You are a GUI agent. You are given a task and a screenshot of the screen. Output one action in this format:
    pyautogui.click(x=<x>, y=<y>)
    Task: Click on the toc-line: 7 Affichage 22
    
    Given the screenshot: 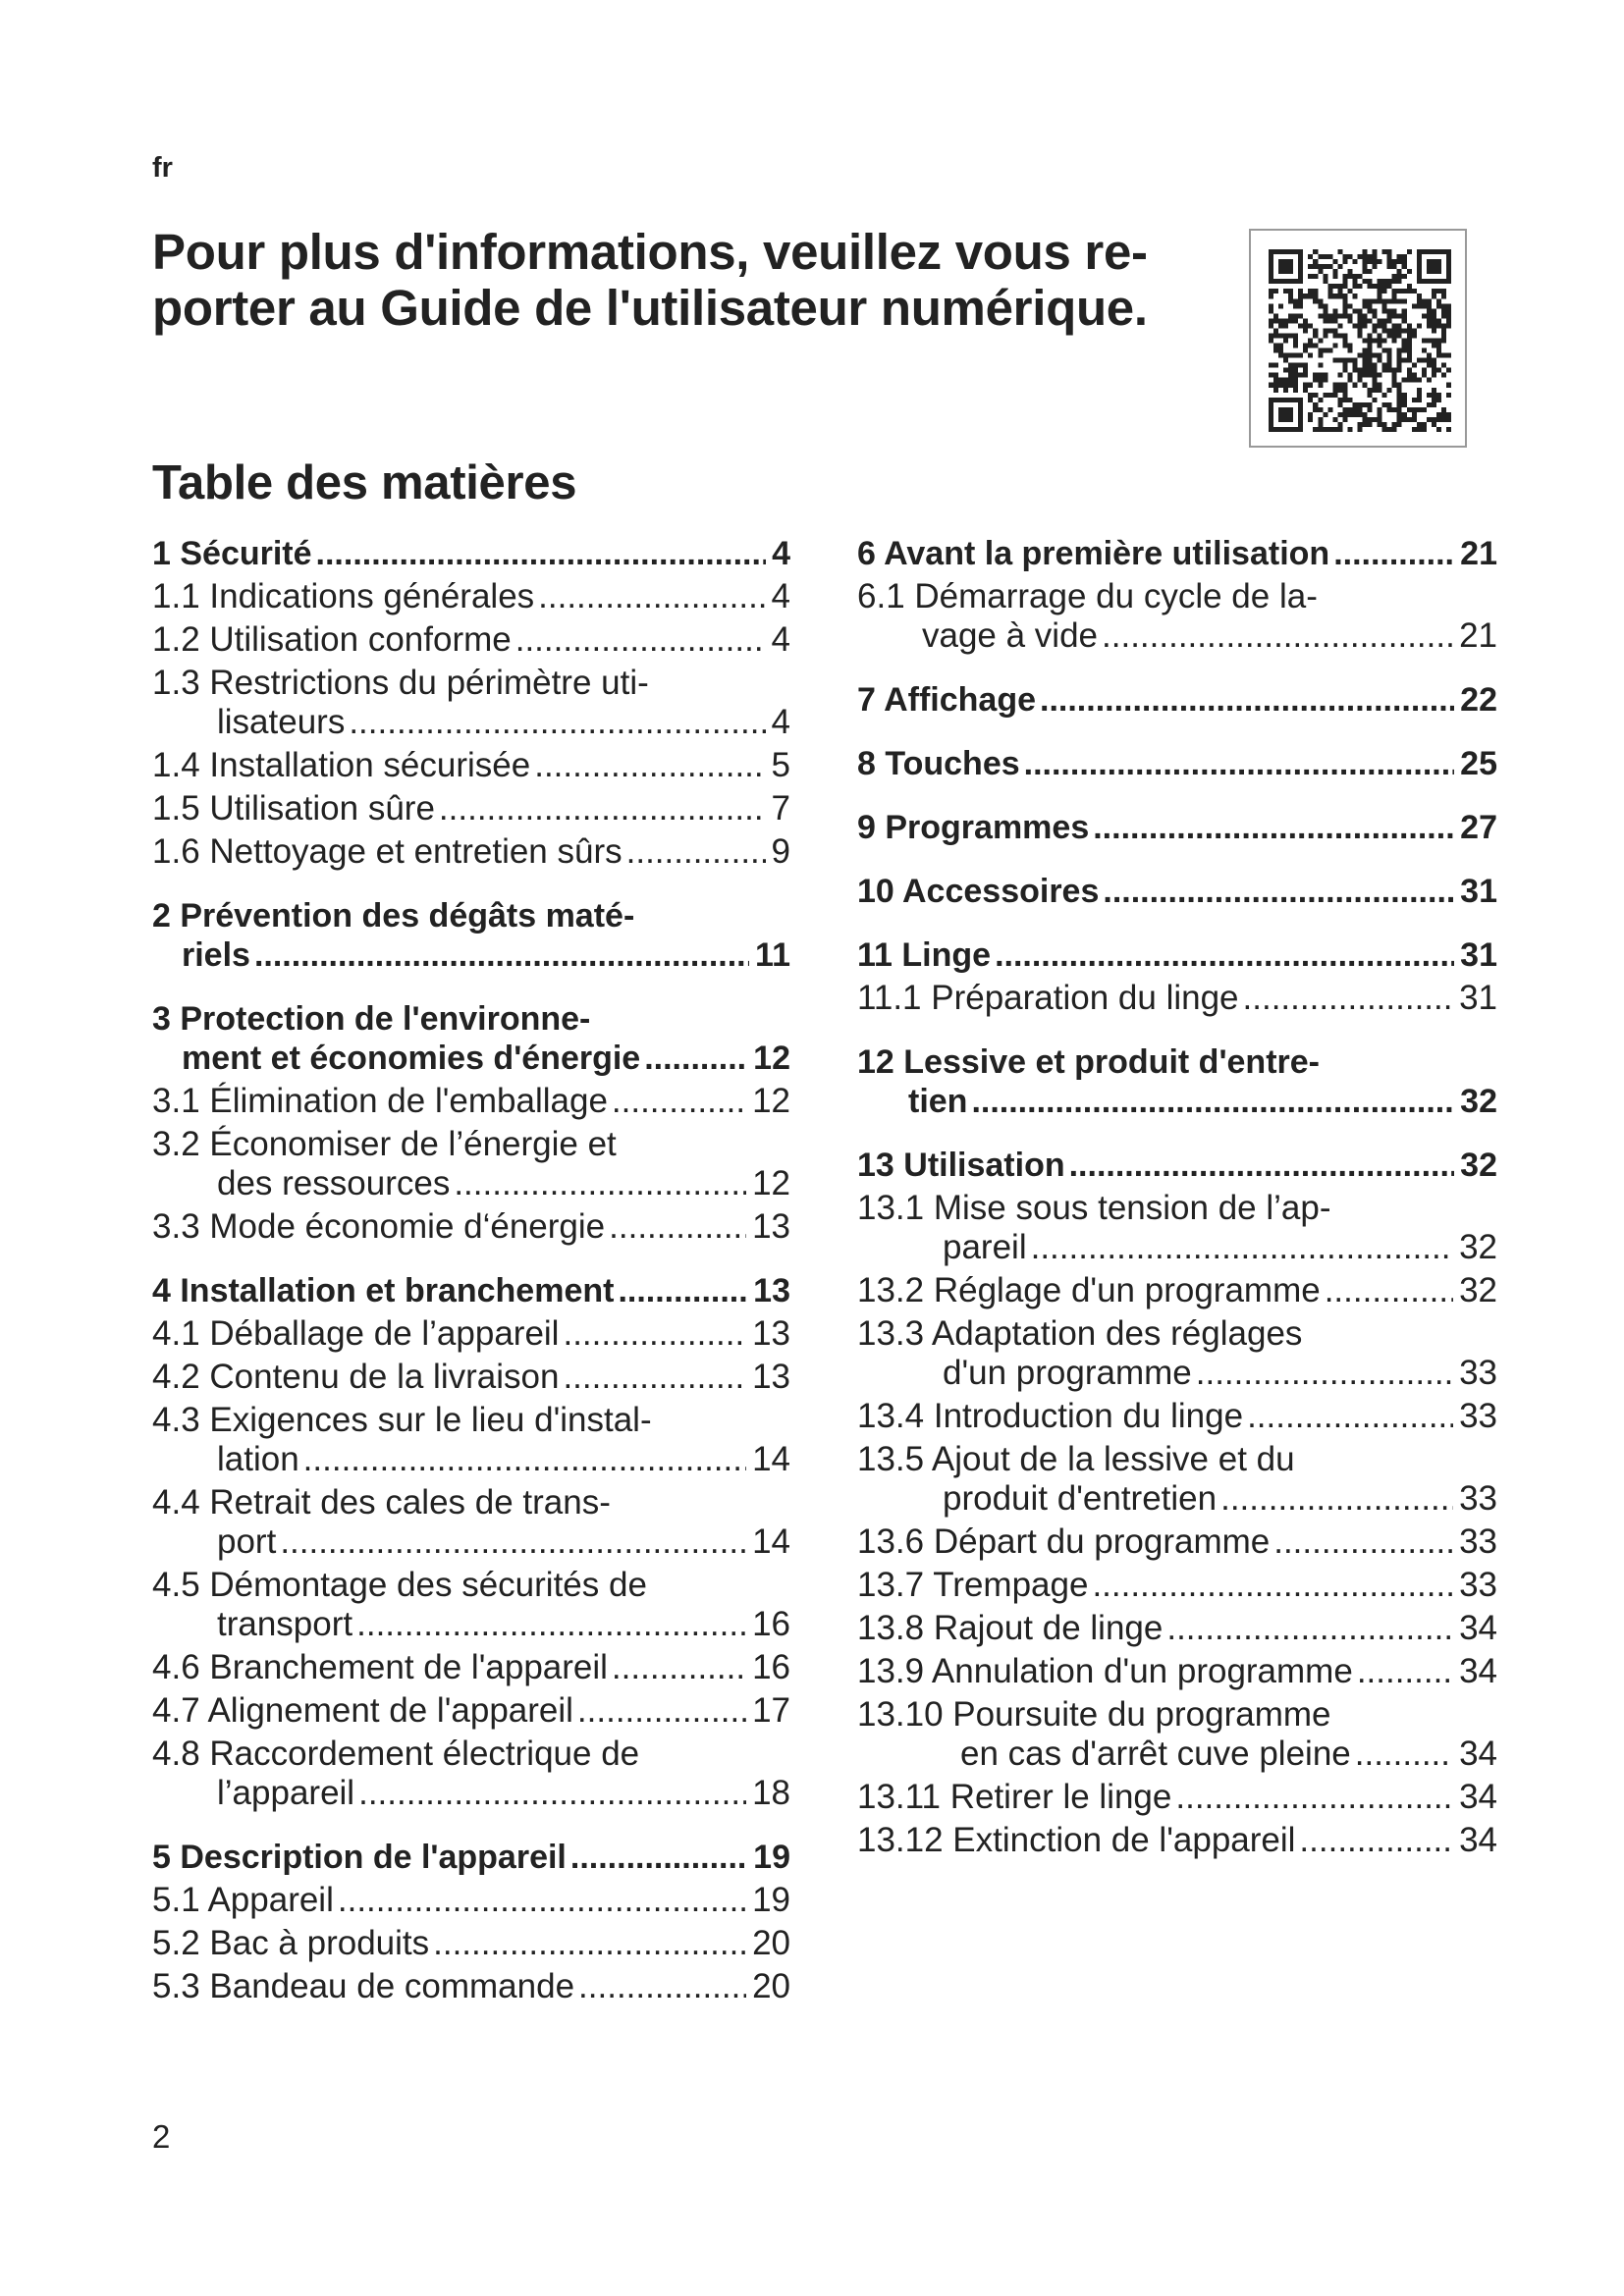 What is the action you would take?
    pyautogui.click(x=1177, y=700)
    